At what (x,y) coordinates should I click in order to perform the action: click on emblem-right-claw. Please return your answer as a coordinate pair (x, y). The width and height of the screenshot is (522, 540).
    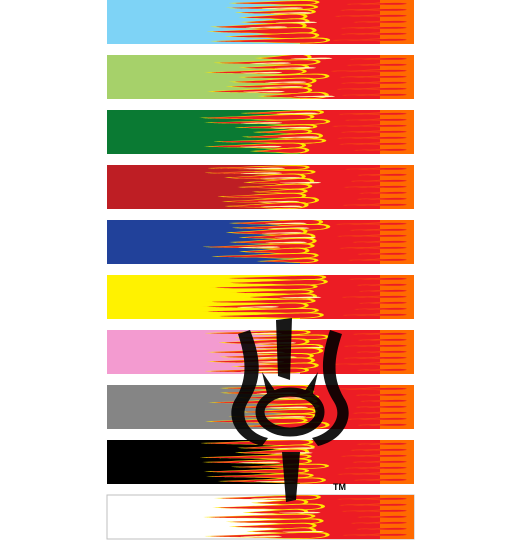
    Looking at the image, I should click on (311, 385).